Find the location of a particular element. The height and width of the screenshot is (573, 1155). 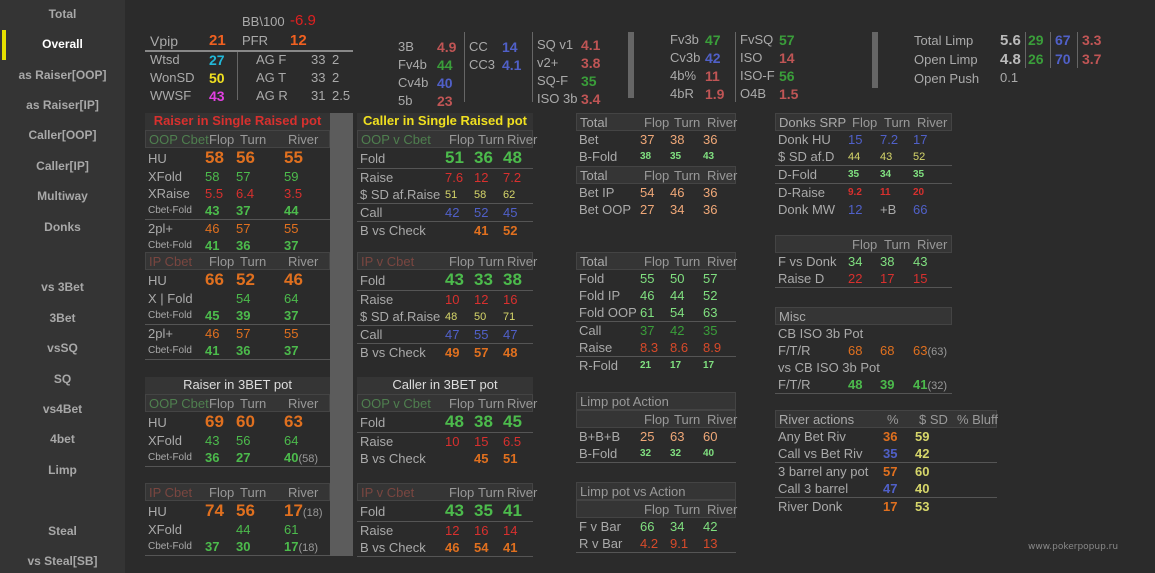

row-label: 3 barrel any pot is located at coordinates (823, 471).